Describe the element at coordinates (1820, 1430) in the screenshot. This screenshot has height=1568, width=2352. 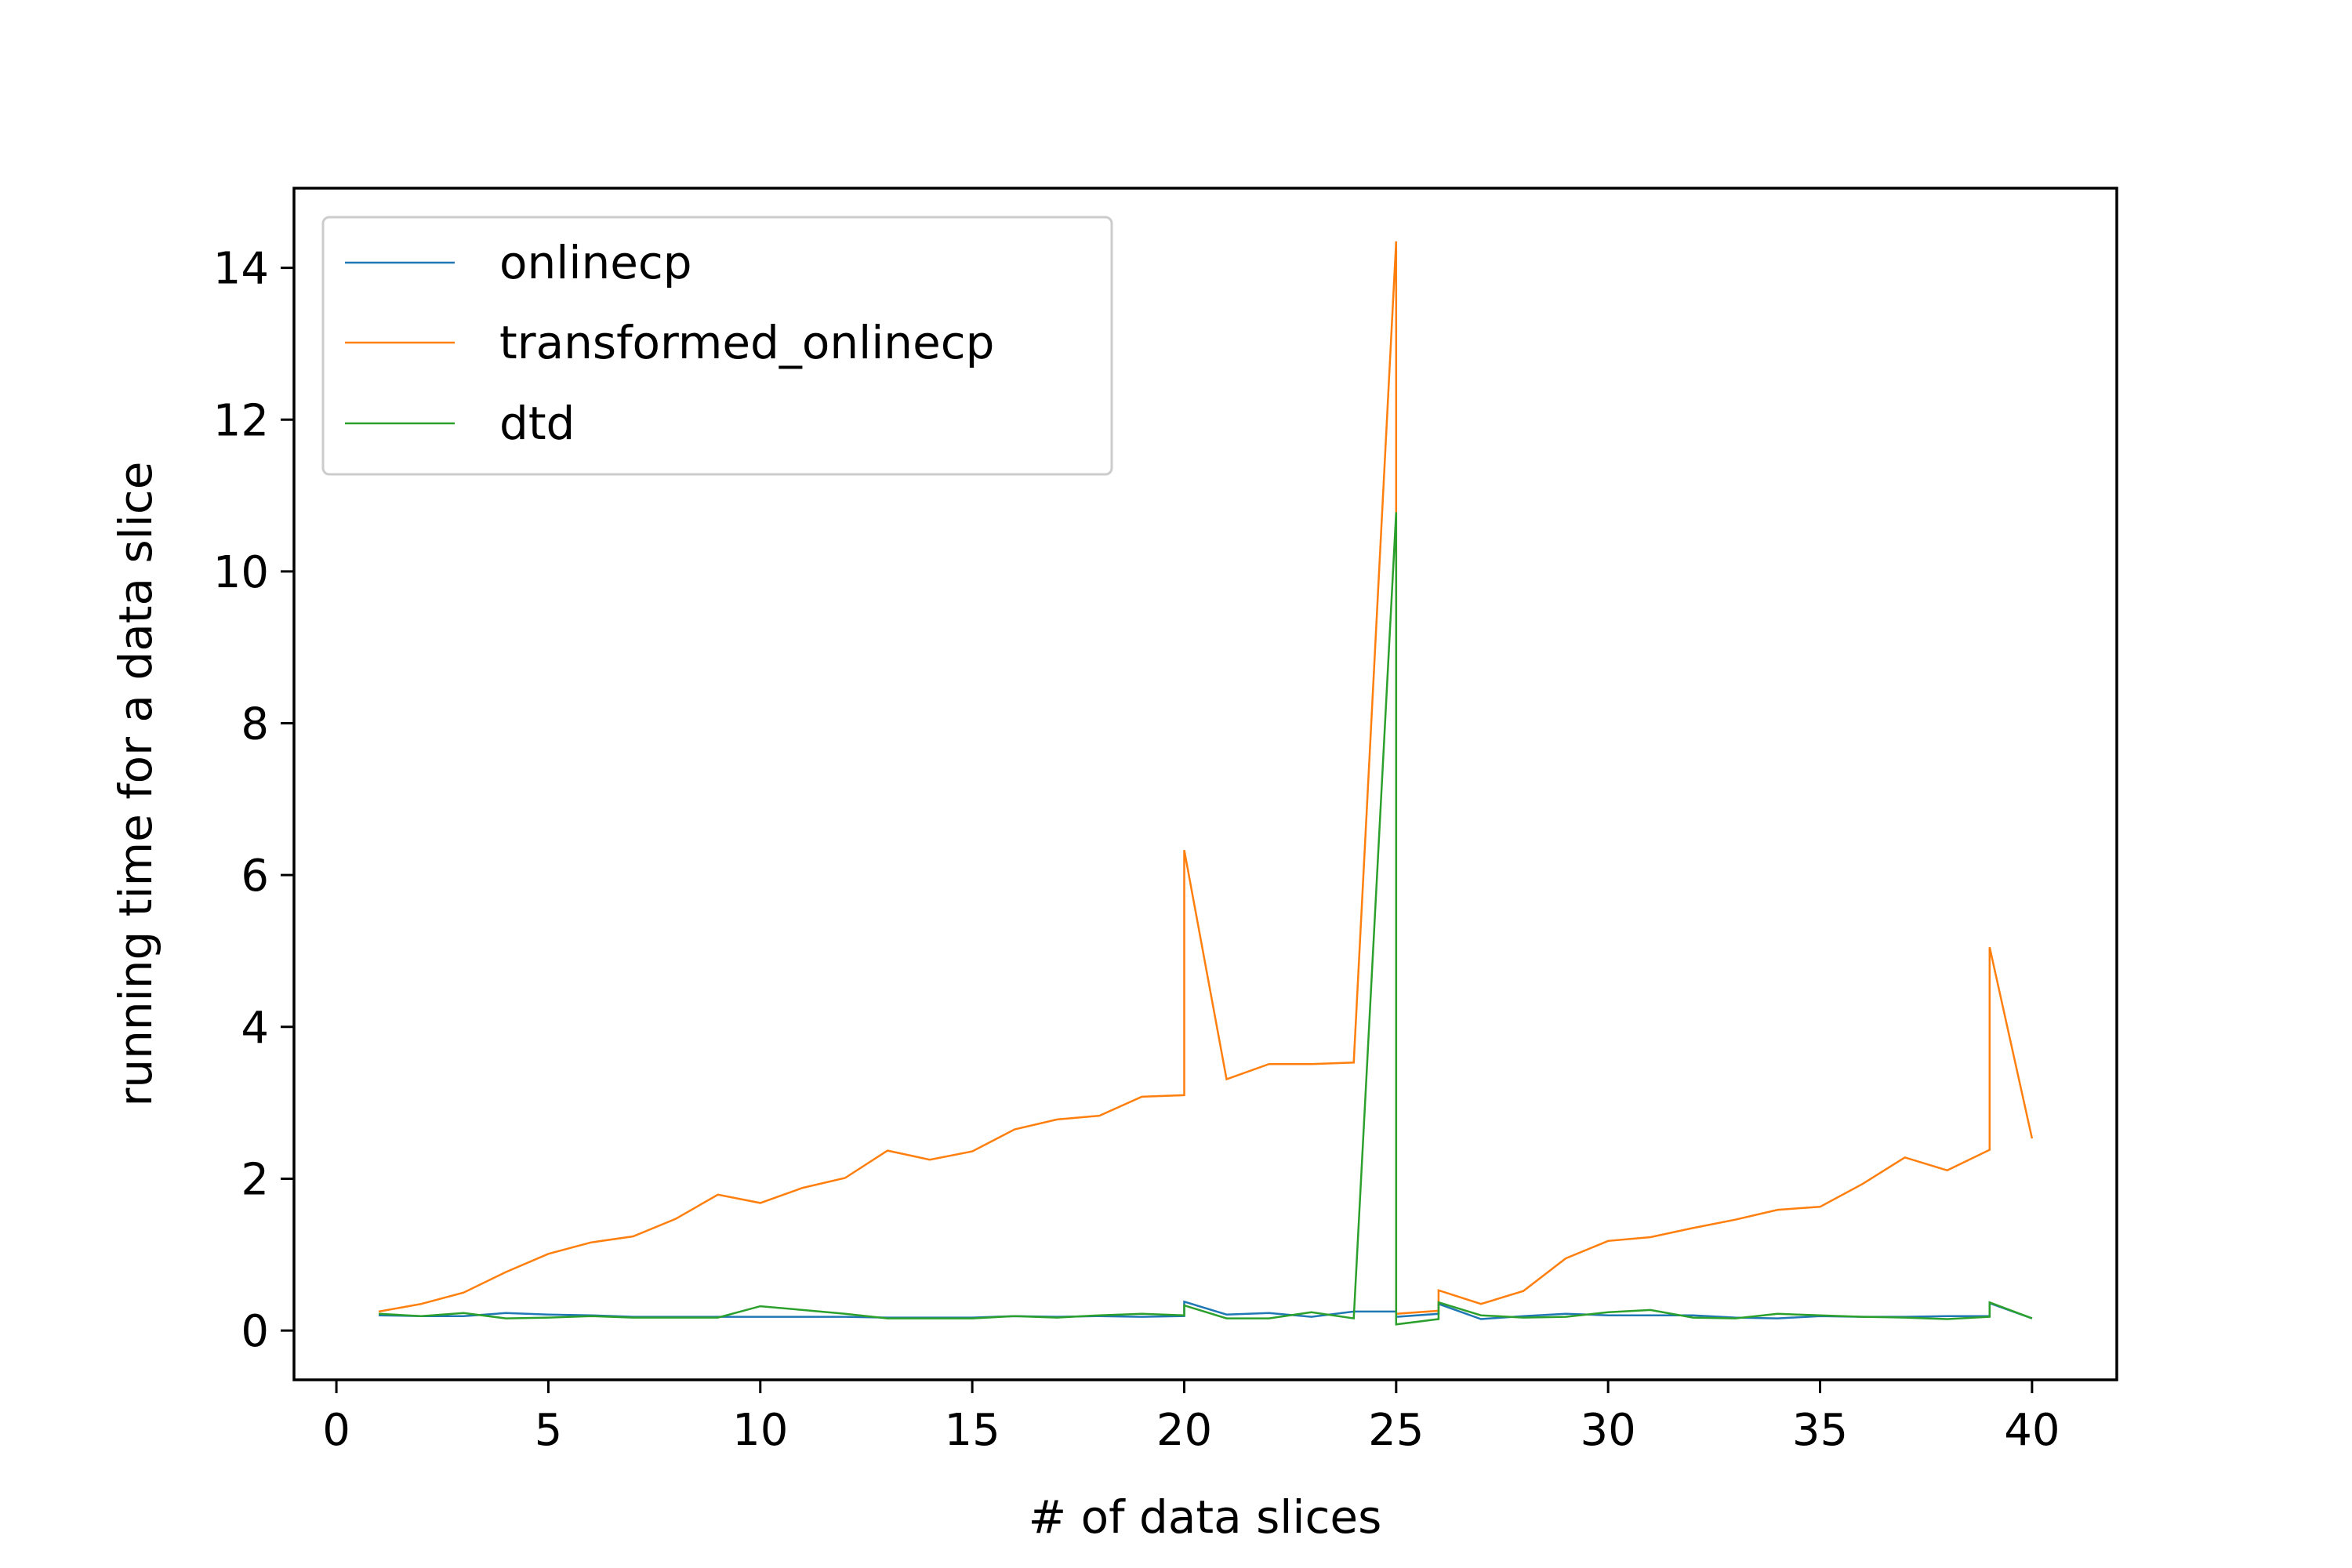
I see `x-tick-label: 35` at that location.